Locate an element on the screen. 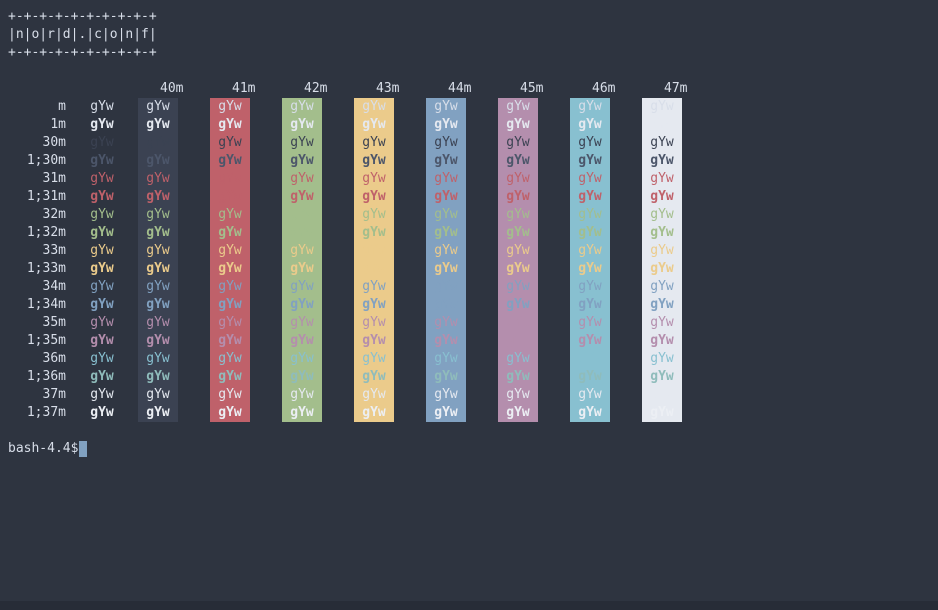 This screenshot has width=938, height=610. column-header-43m: 43m is located at coordinates (390, 89).